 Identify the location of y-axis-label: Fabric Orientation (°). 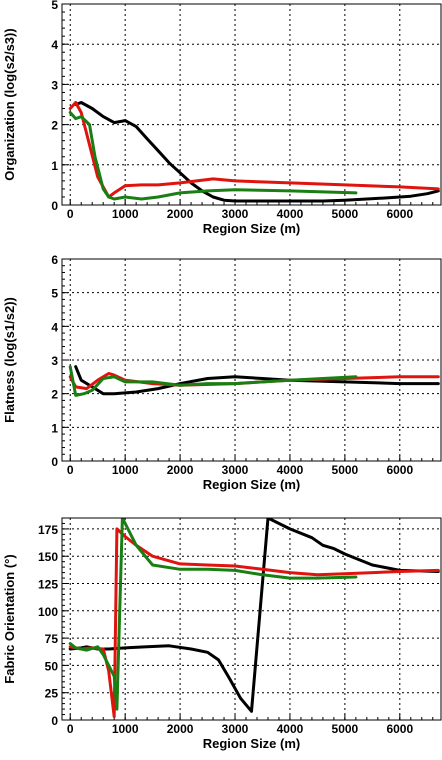
(9, 618).